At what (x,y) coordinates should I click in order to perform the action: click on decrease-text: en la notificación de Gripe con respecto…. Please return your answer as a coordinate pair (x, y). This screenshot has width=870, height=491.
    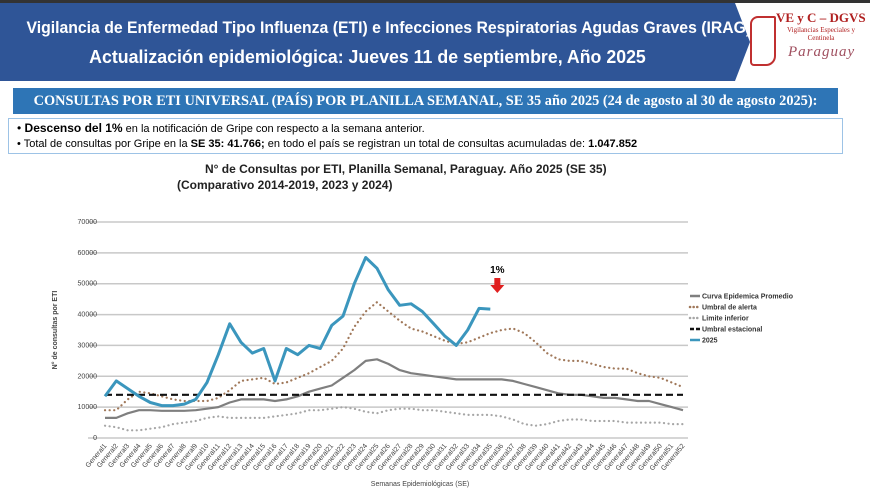
    Looking at the image, I should click on (273, 129).